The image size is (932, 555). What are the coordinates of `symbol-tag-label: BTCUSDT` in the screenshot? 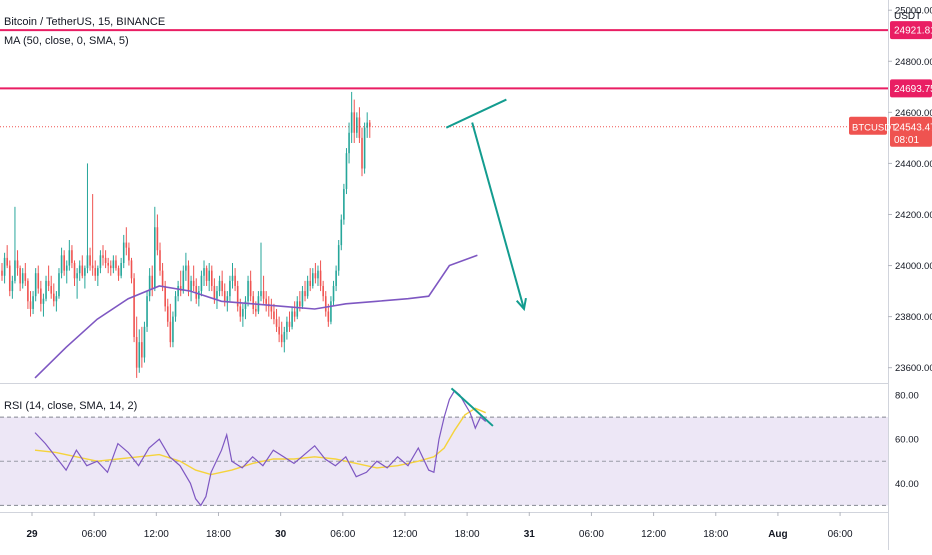 It's located at (874, 127).